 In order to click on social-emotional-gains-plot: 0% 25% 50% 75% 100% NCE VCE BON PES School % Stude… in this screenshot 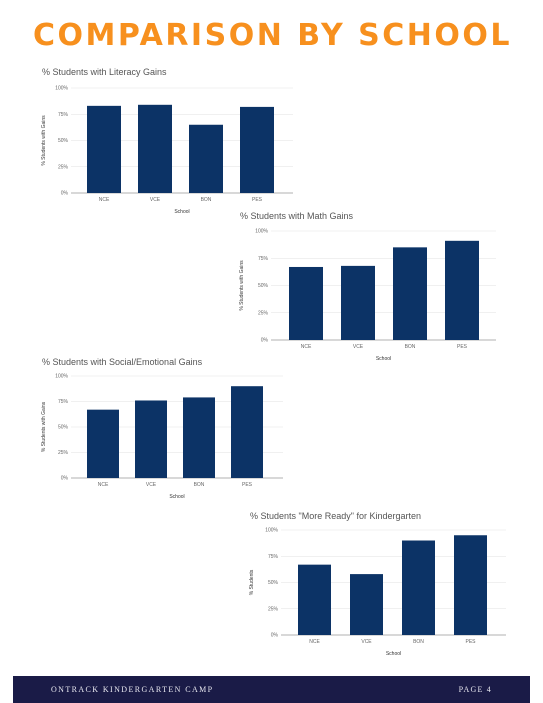, I will do `click(162, 437)`.